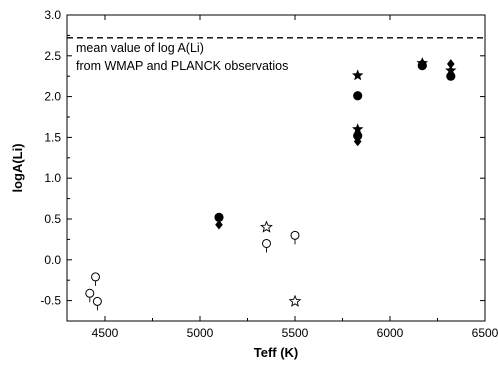 The width and height of the screenshot is (498, 368). Describe the element at coordinates (485, 333) in the screenshot. I see `x-tick-label: 6500` at that location.